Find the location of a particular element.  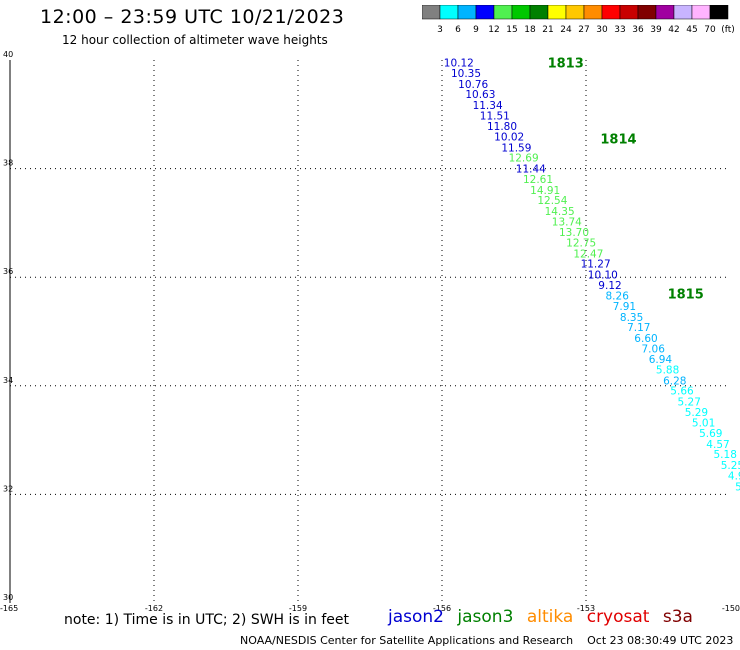

wave-height-point: 10.02 is located at coordinates (509, 138).